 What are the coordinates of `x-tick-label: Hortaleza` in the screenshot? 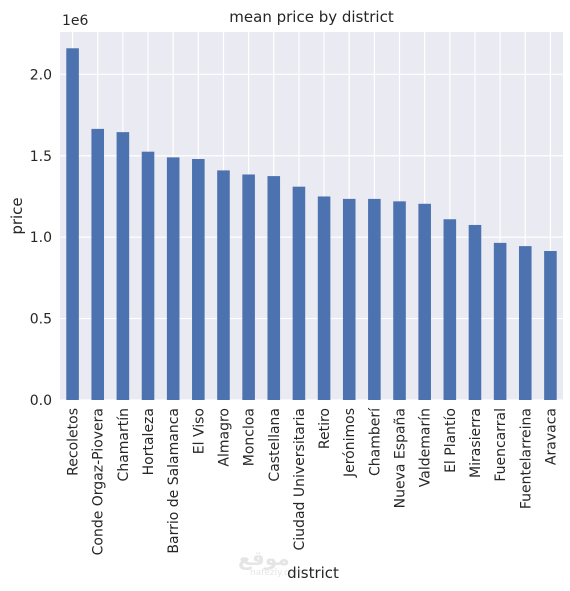 It's located at (149, 441).